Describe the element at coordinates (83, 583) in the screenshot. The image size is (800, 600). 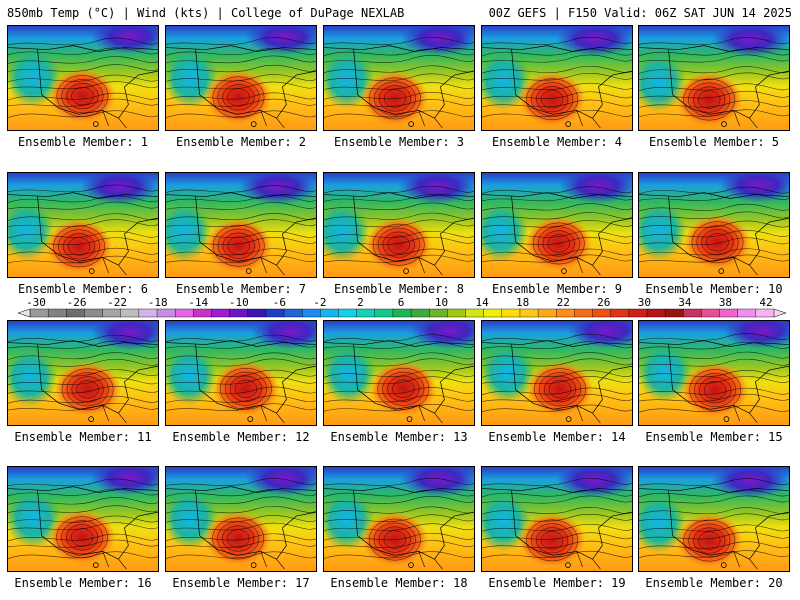
I see `ensemble-member-label: Ensemble Member: 16` at that location.